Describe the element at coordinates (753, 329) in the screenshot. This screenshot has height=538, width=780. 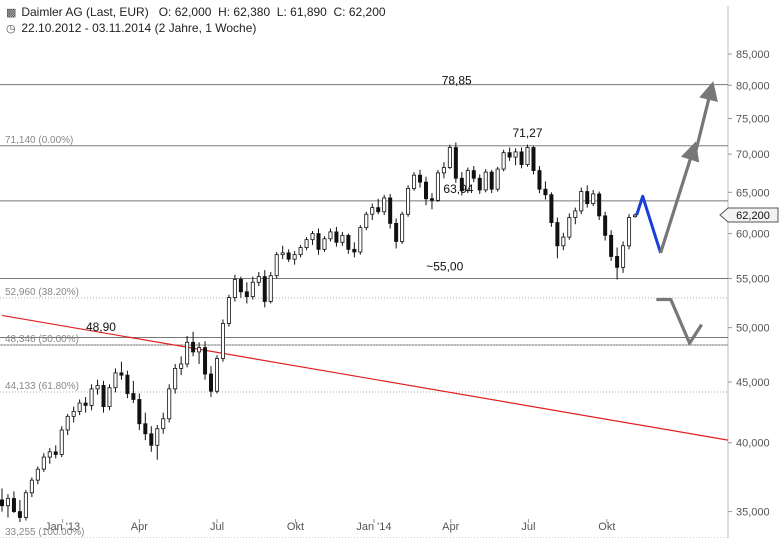
I see `y-tick-label: 50,000` at that location.